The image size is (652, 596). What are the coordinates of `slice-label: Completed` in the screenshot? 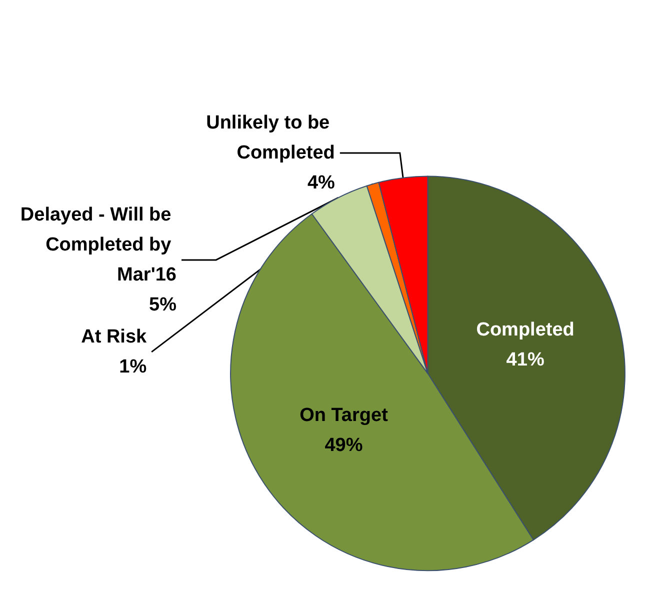 It's located at (525, 330).